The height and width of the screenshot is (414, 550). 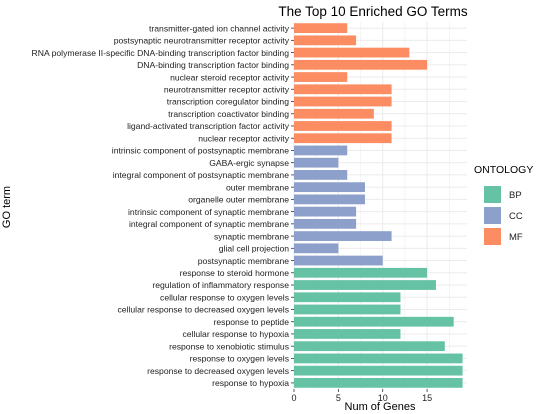 What do you see at coordinates (257, 187) in the screenshot?
I see `y-tick-label: outer membrane` at bounding box center [257, 187].